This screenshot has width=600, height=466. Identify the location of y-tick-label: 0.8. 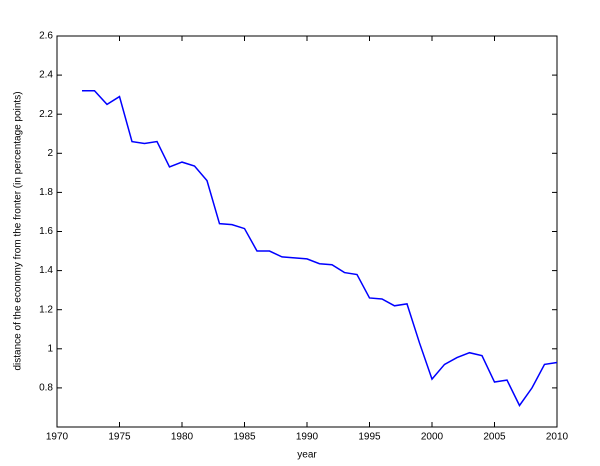
(46, 388).